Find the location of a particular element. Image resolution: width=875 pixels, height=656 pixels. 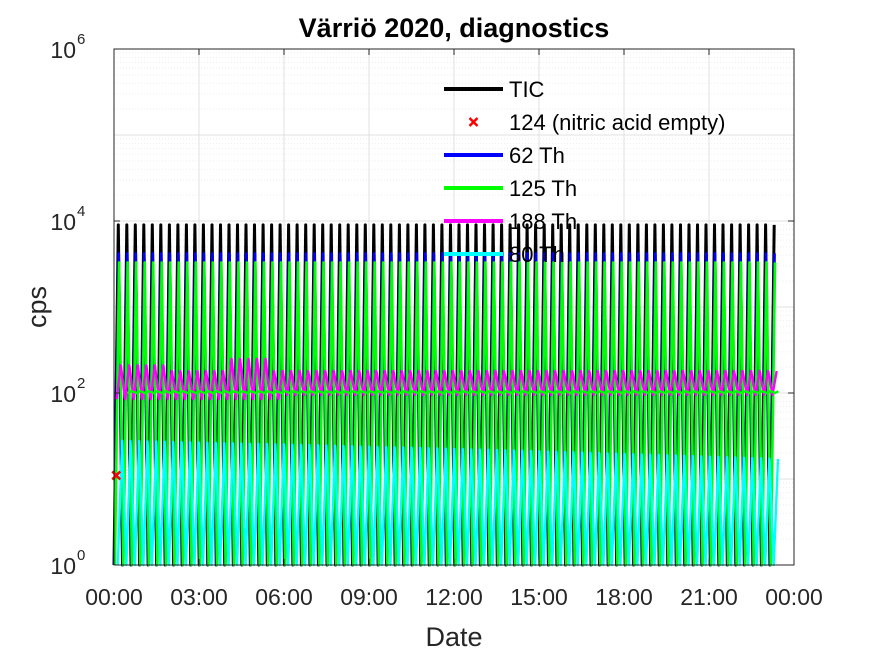

y-tick-label-exponent: 6 is located at coordinates (81, 39).